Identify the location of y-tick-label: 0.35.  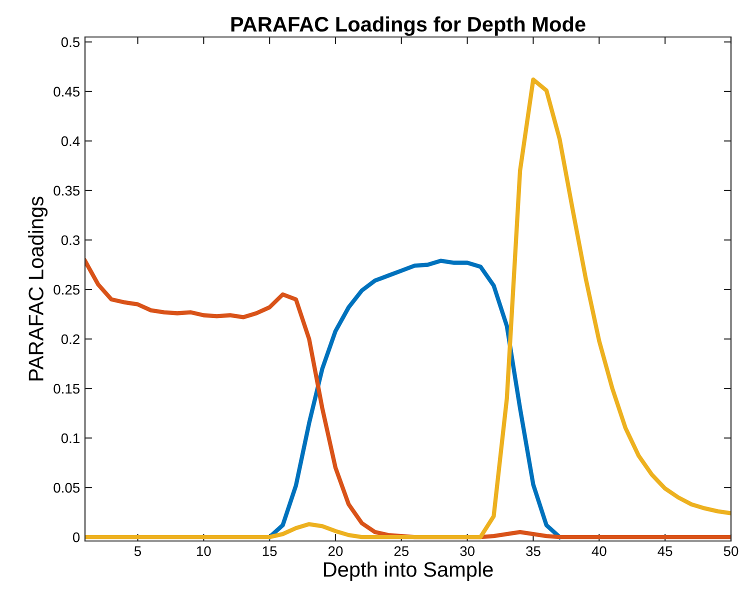
(67, 191).